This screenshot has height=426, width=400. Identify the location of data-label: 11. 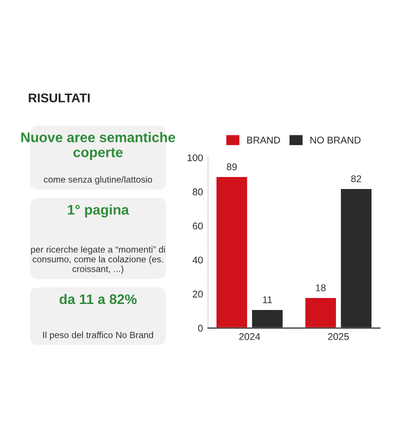
(267, 300).